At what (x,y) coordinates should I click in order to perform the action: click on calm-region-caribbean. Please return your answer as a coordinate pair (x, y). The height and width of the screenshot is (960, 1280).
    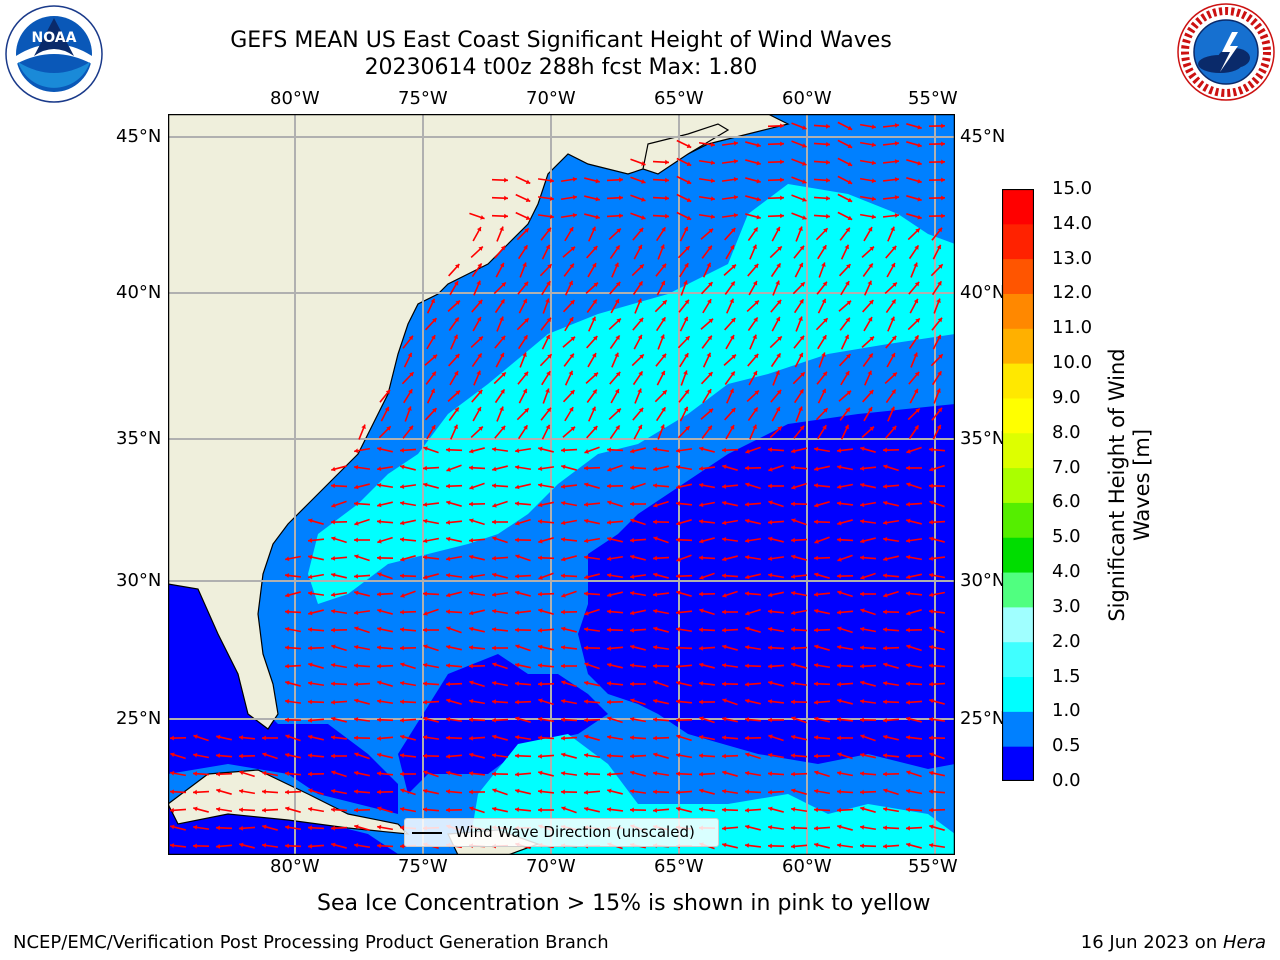
    Looking at the image, I should click on (283, 829).